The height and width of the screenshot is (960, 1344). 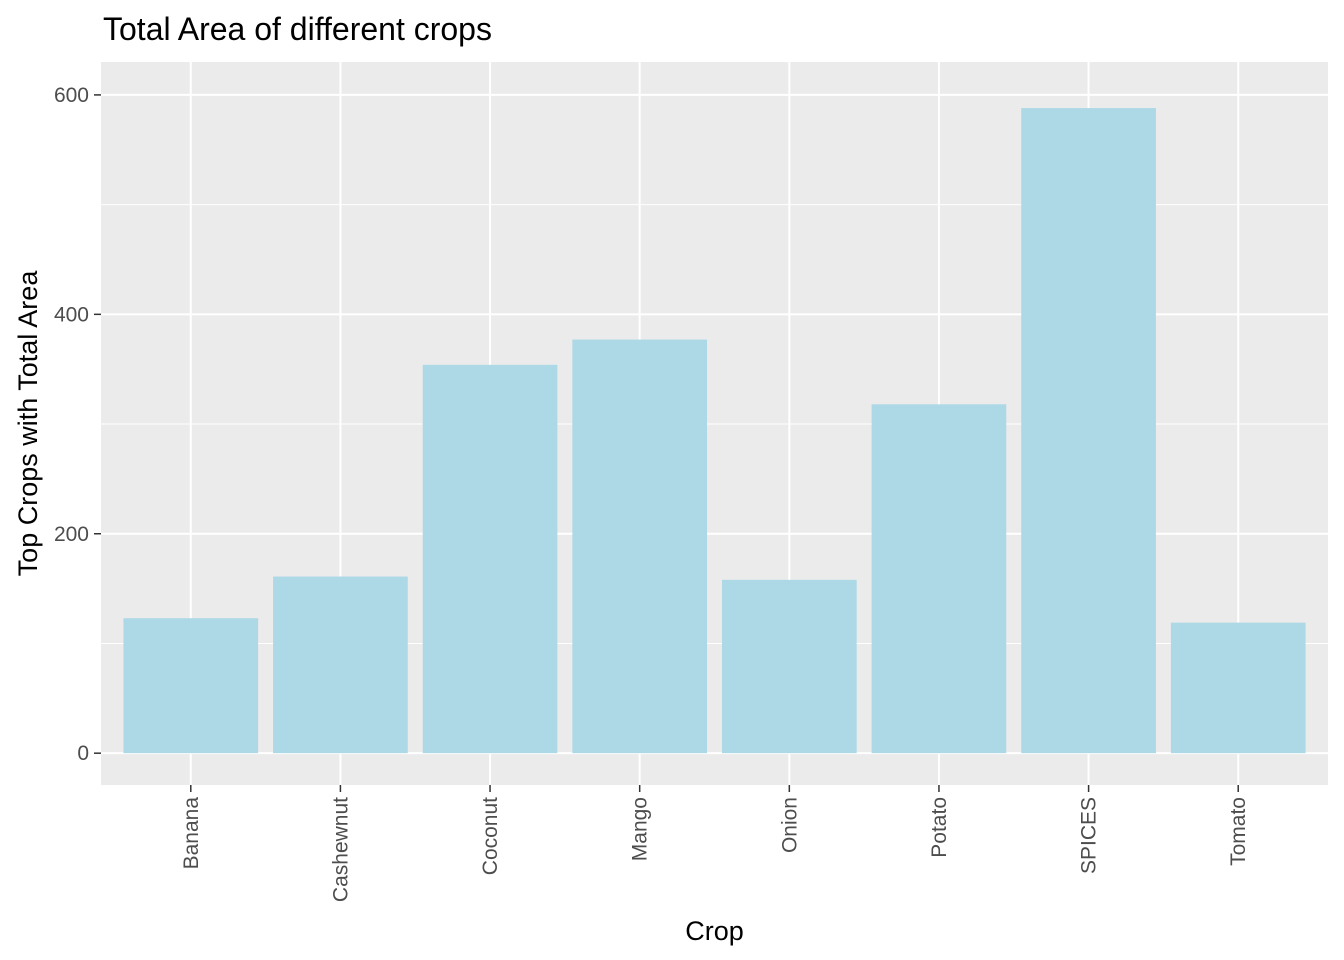 I want to click on chart-title: Total Area of different crops, so click(x=297, y=29).